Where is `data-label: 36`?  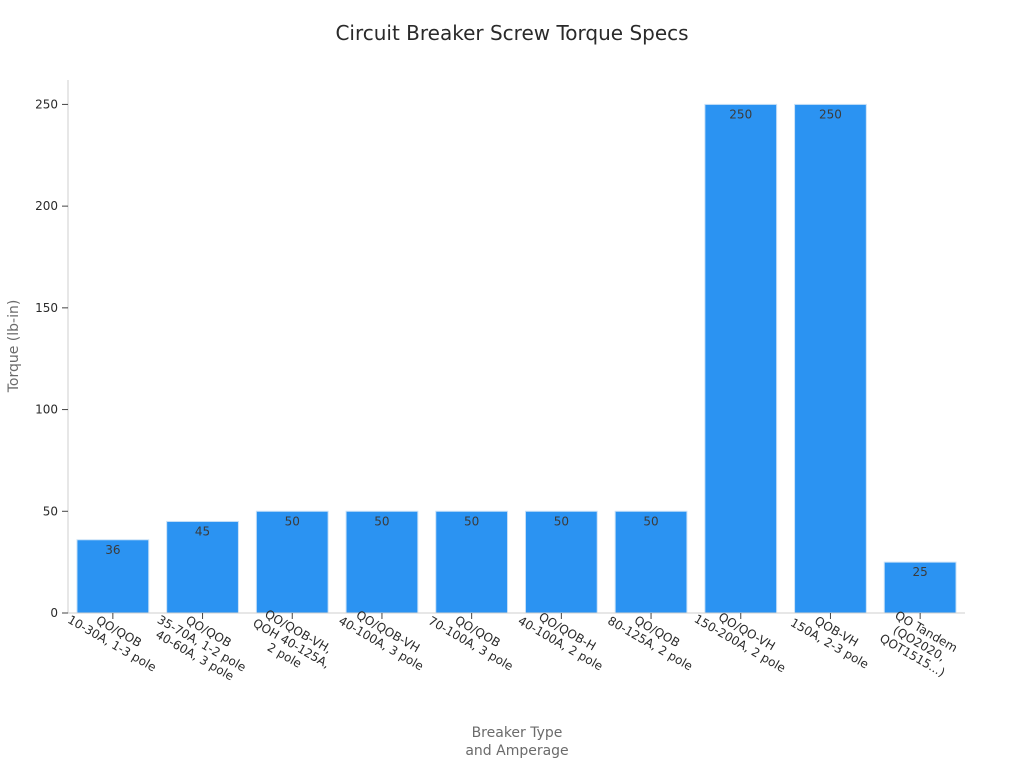
data-label: 36 is located at coordinates (112, 550).